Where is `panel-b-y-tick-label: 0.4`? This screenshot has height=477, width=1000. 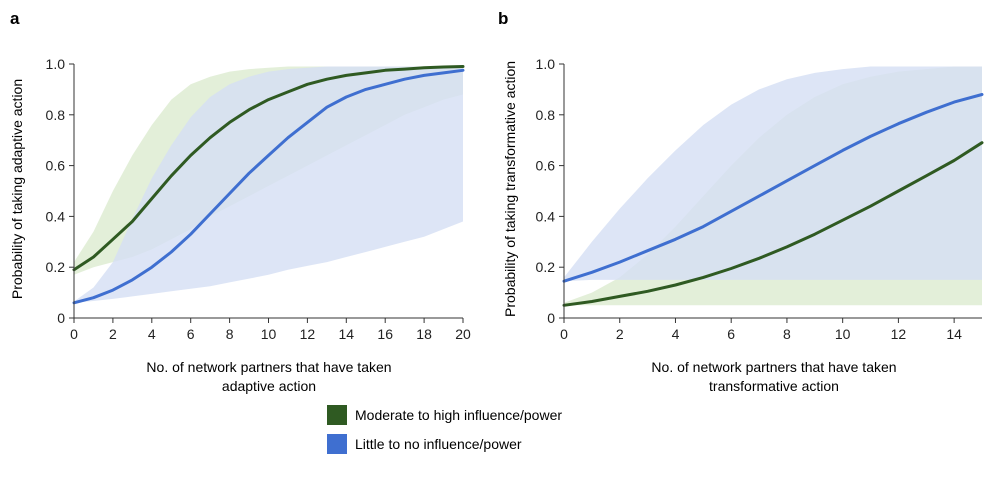
panel-b-y-tick-label: 0.4 is located at coordinates (546, 216).